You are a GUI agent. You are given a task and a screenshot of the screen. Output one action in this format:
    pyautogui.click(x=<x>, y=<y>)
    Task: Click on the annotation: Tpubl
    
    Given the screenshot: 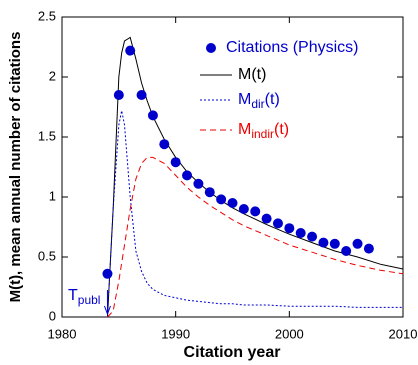 What is the action you would take?
    pyautogui.click(x=84, y=297)
    